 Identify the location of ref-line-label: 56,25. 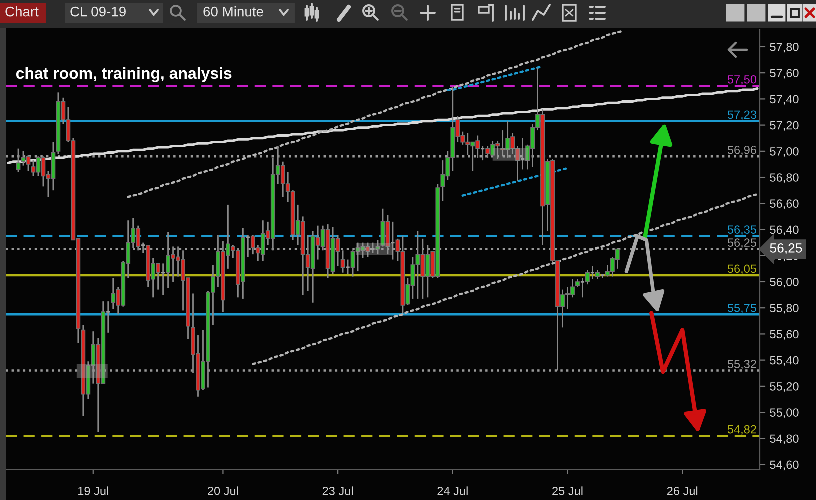
(742, 243).